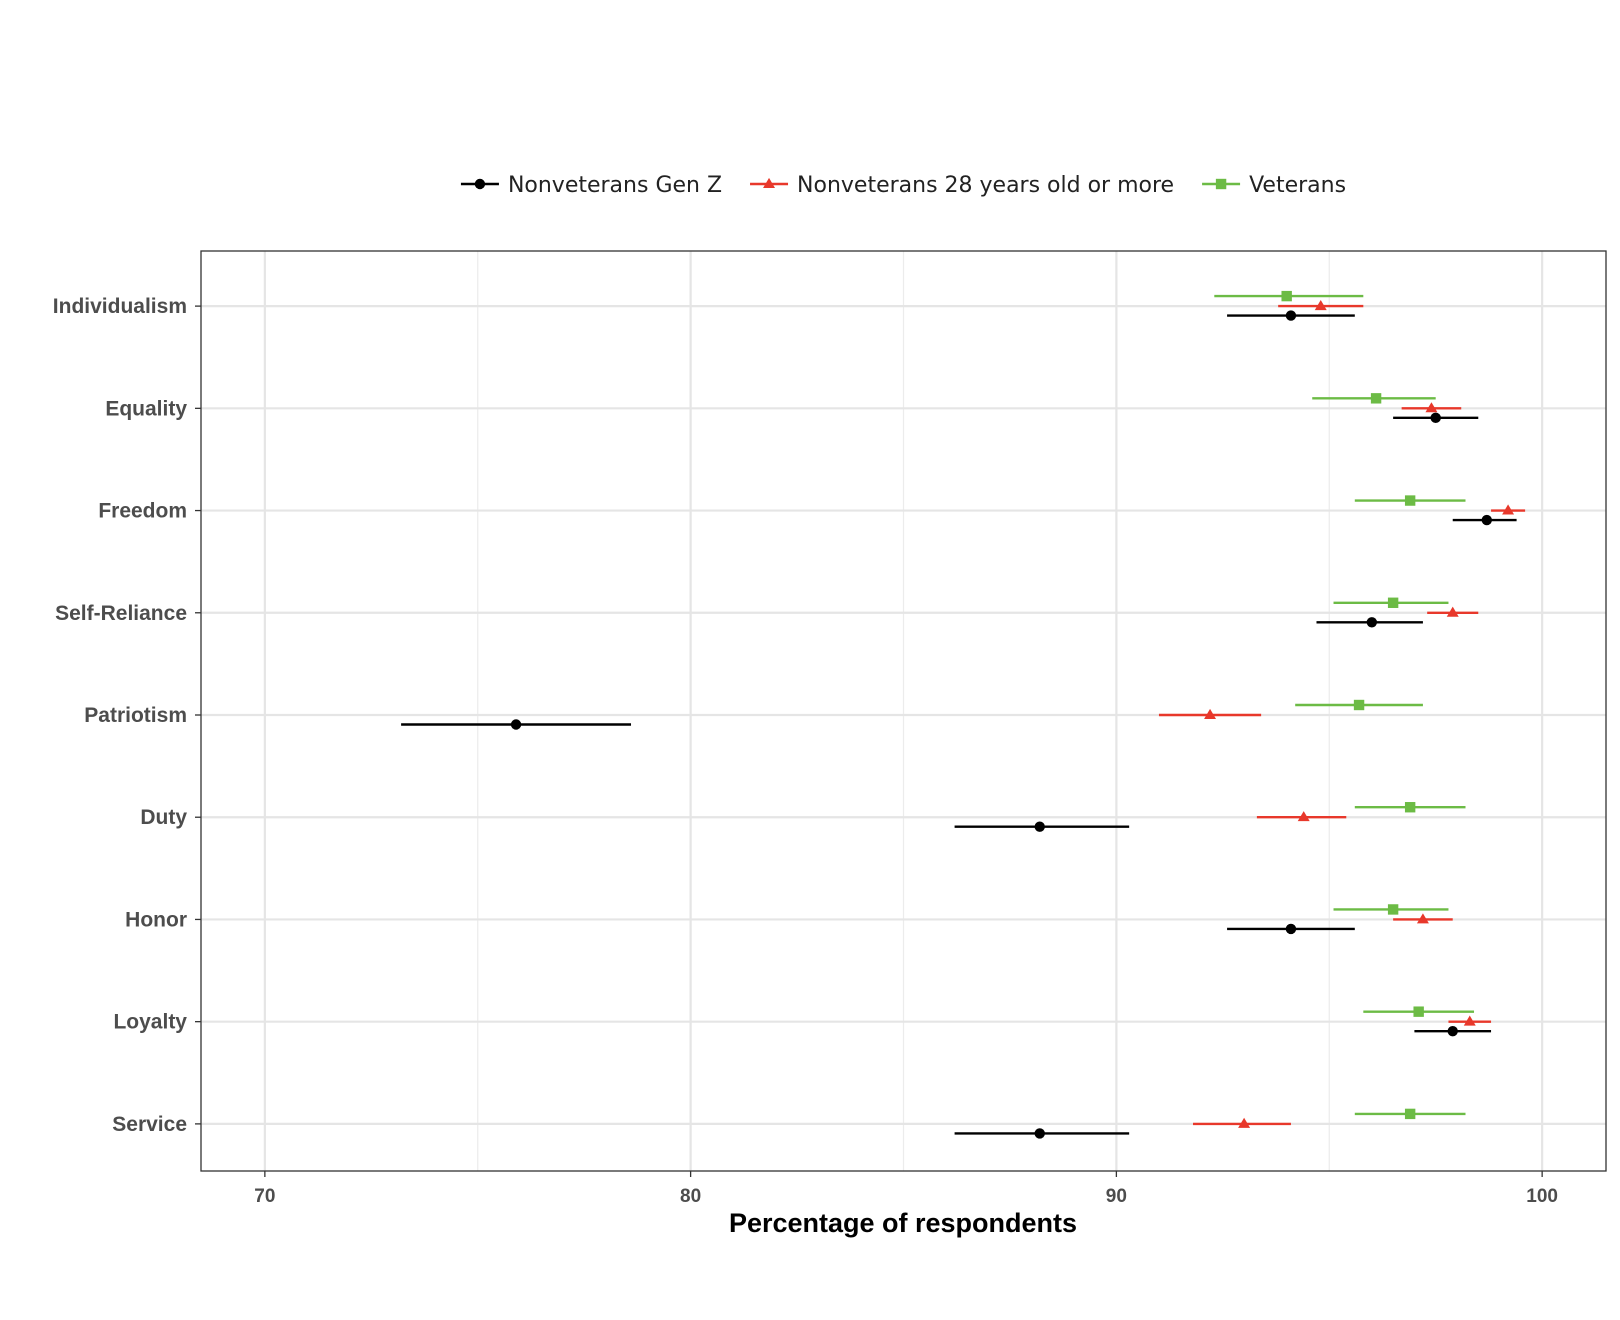 The image size is (1620, 1320). Describe the element at coordinates (1116, 1196) in the screenshot. I see `x-tick-label: 90` at that location.